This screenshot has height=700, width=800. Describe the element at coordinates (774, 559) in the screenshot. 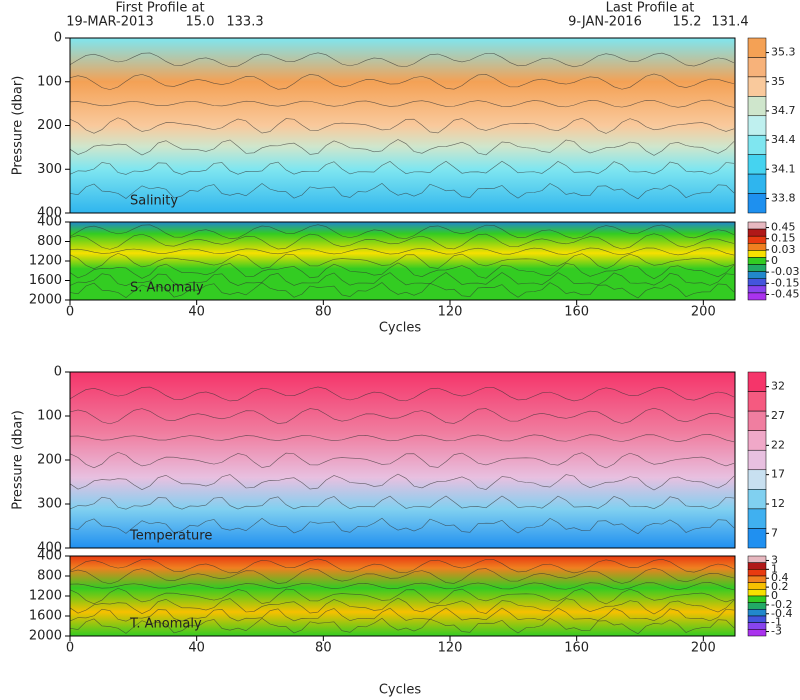

I see `colorbar-label: 3` at that location.